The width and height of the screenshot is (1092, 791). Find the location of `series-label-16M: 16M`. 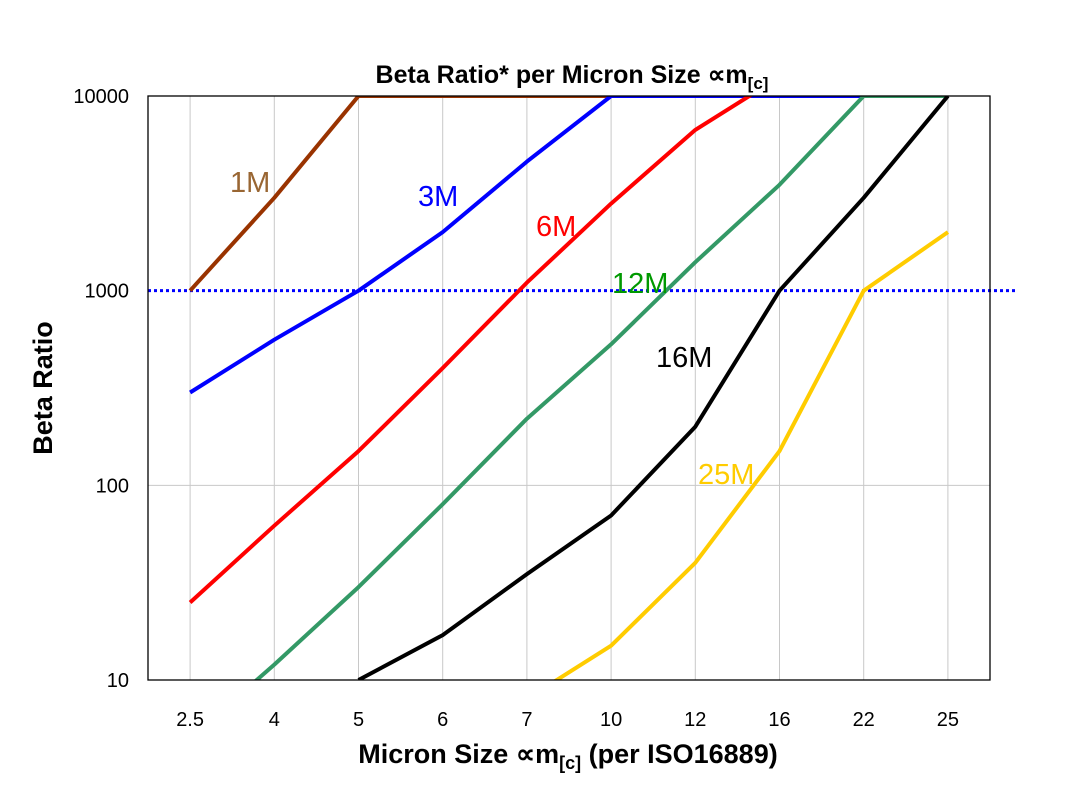

series-label-16M: 16M is located at coordinates (684, 358).